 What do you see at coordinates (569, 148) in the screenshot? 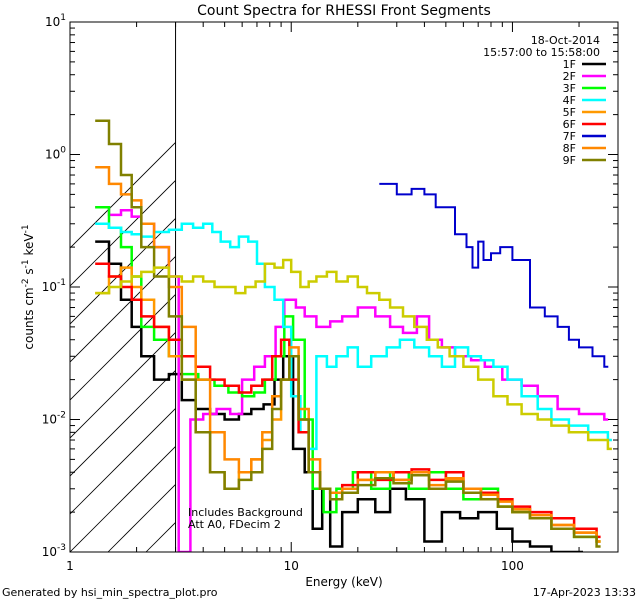
I see `legend-label-8f: 8F` at bounding box center [569, 148].